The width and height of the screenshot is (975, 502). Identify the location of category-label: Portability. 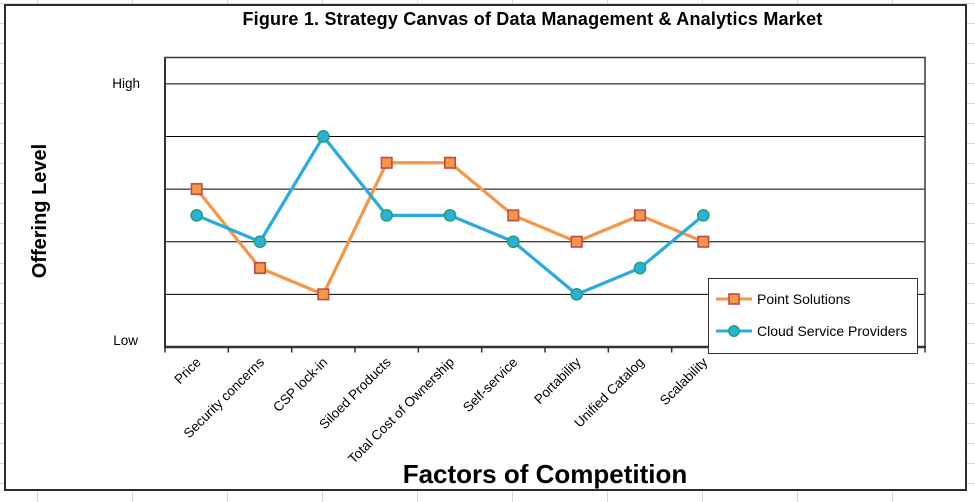
(557, 380).